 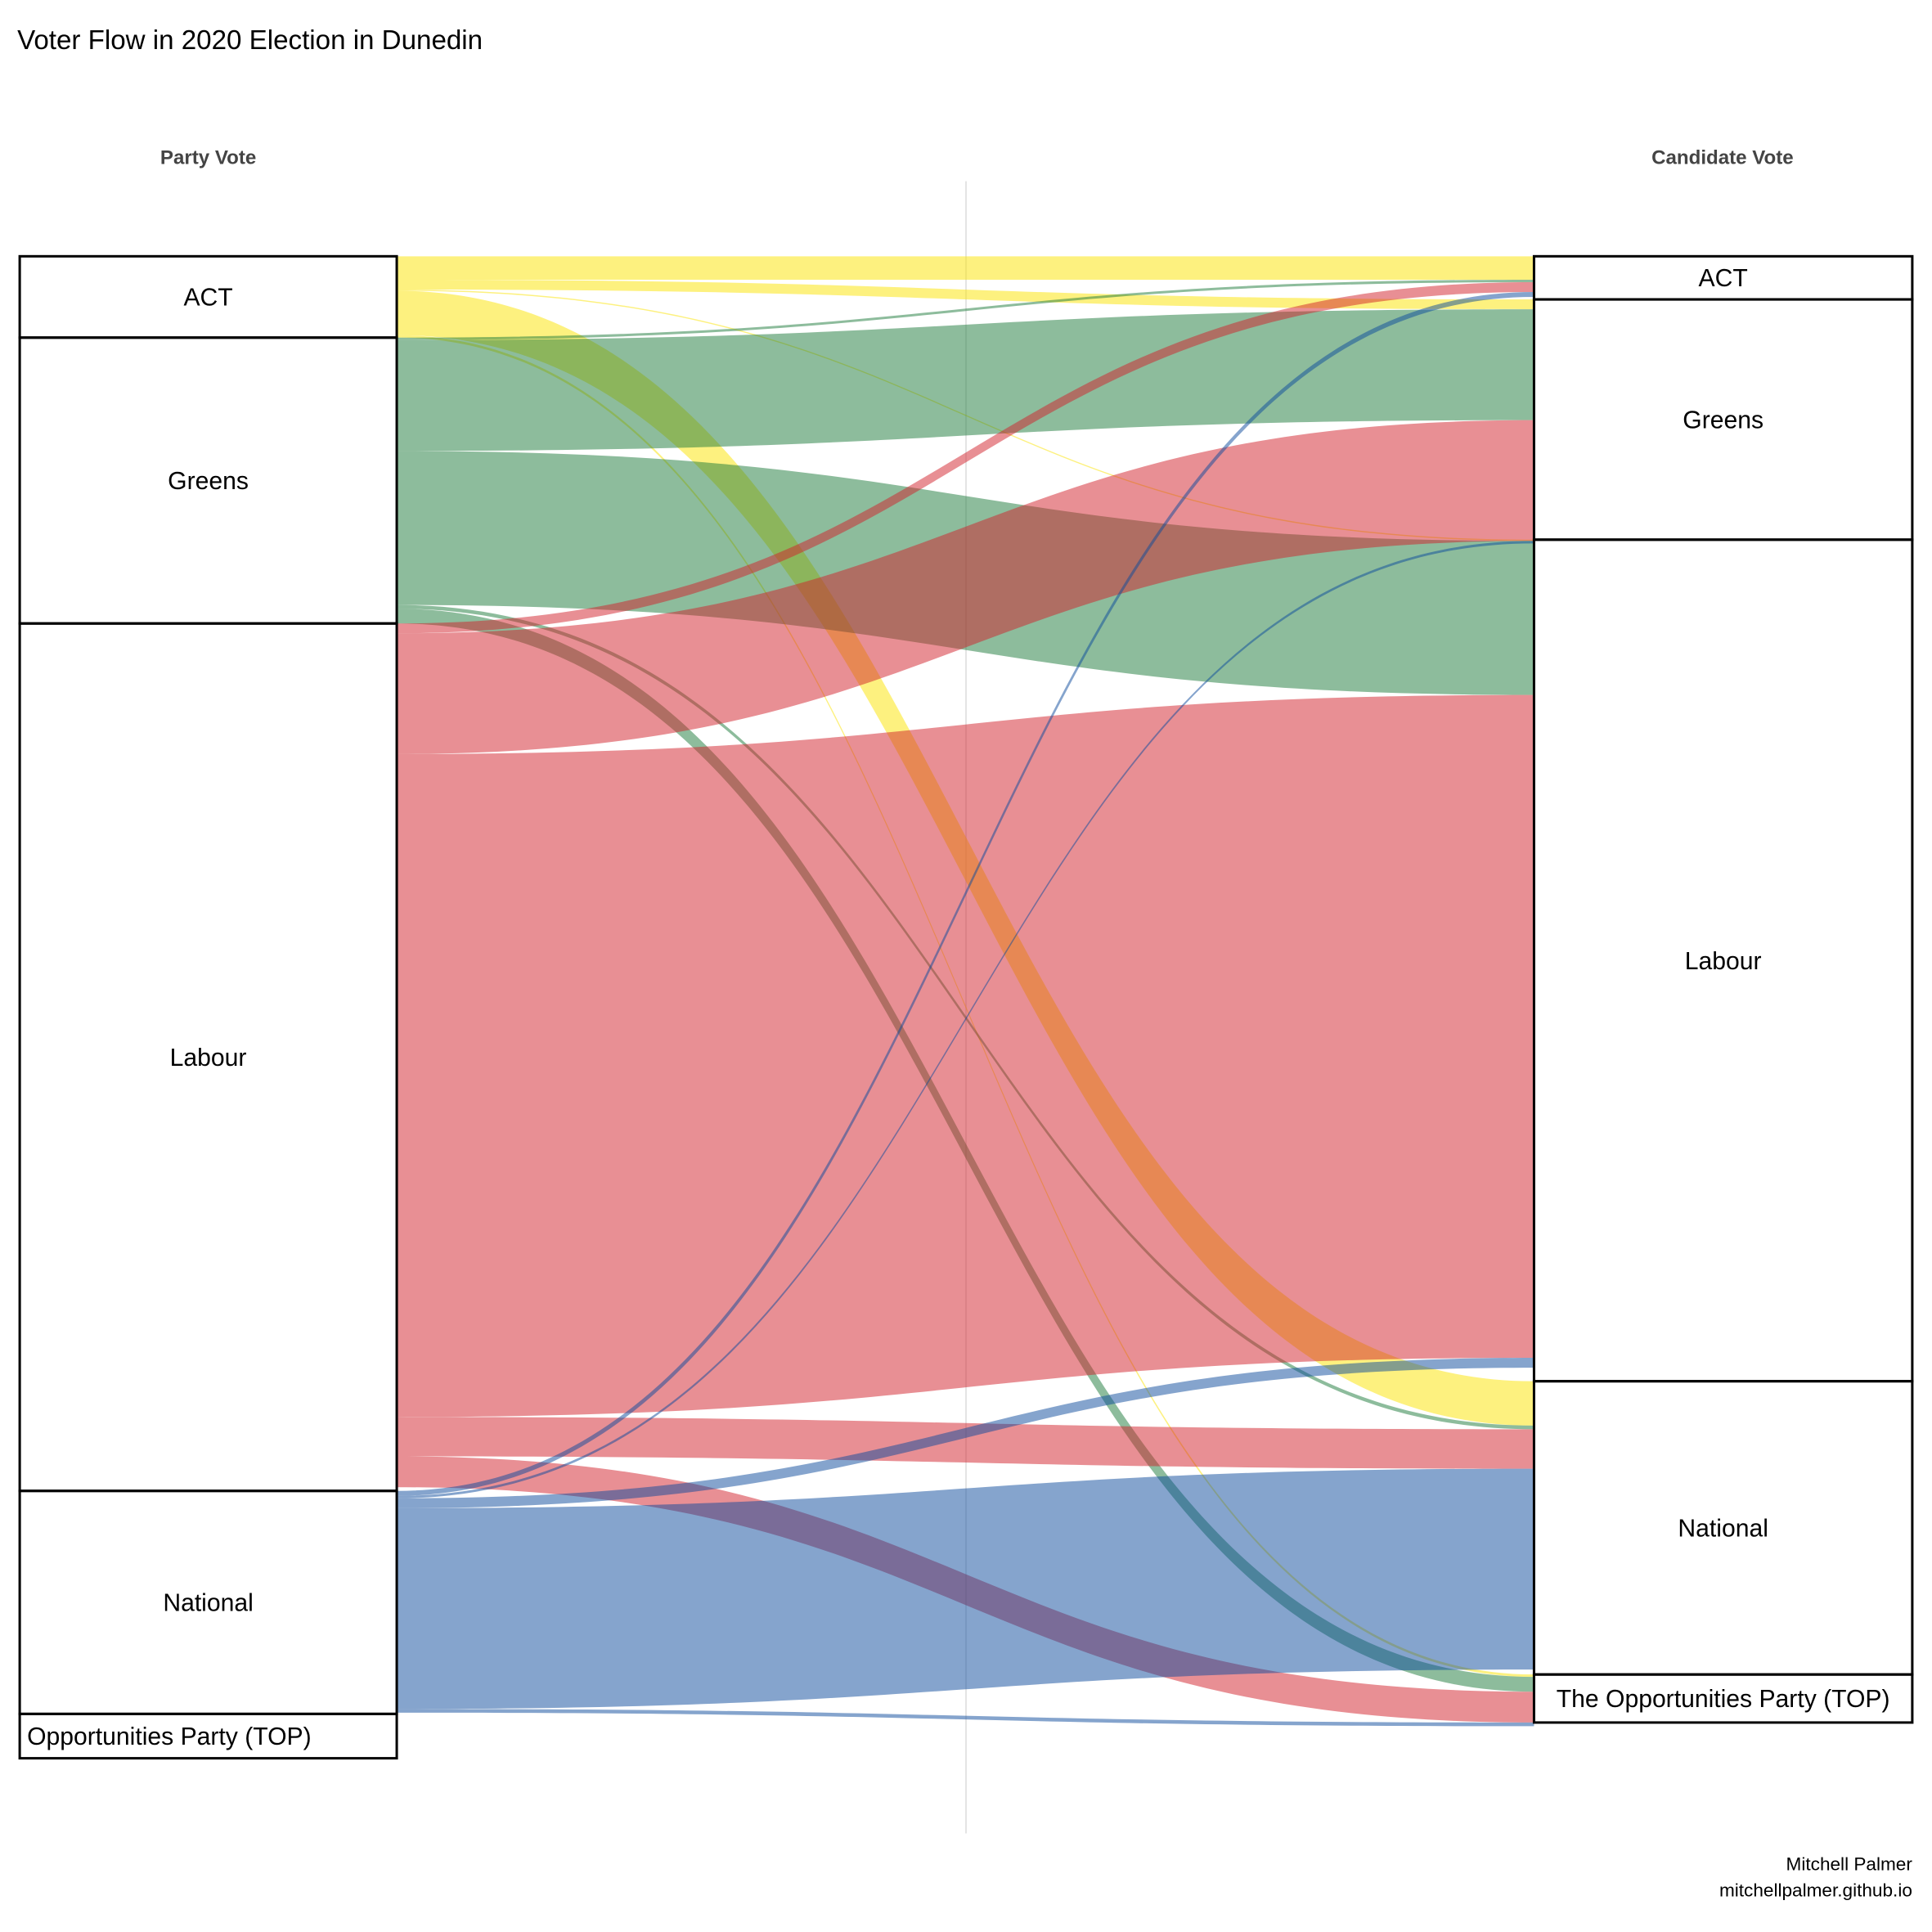 What do you see at coordinates (966, 587) in the screenshot?
I see `flow-labour-to-greens` at bounding box center [966, 587].